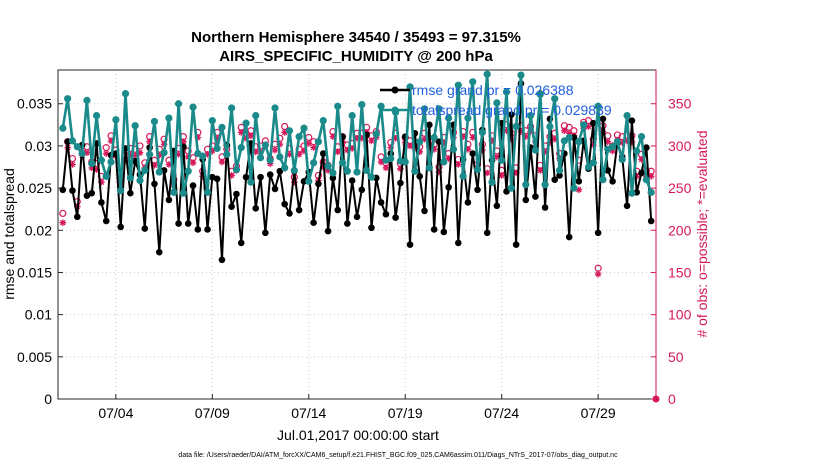  I want to click on legend-spread-label: totalspread grand pr = 0.029839, so click(512, 110).